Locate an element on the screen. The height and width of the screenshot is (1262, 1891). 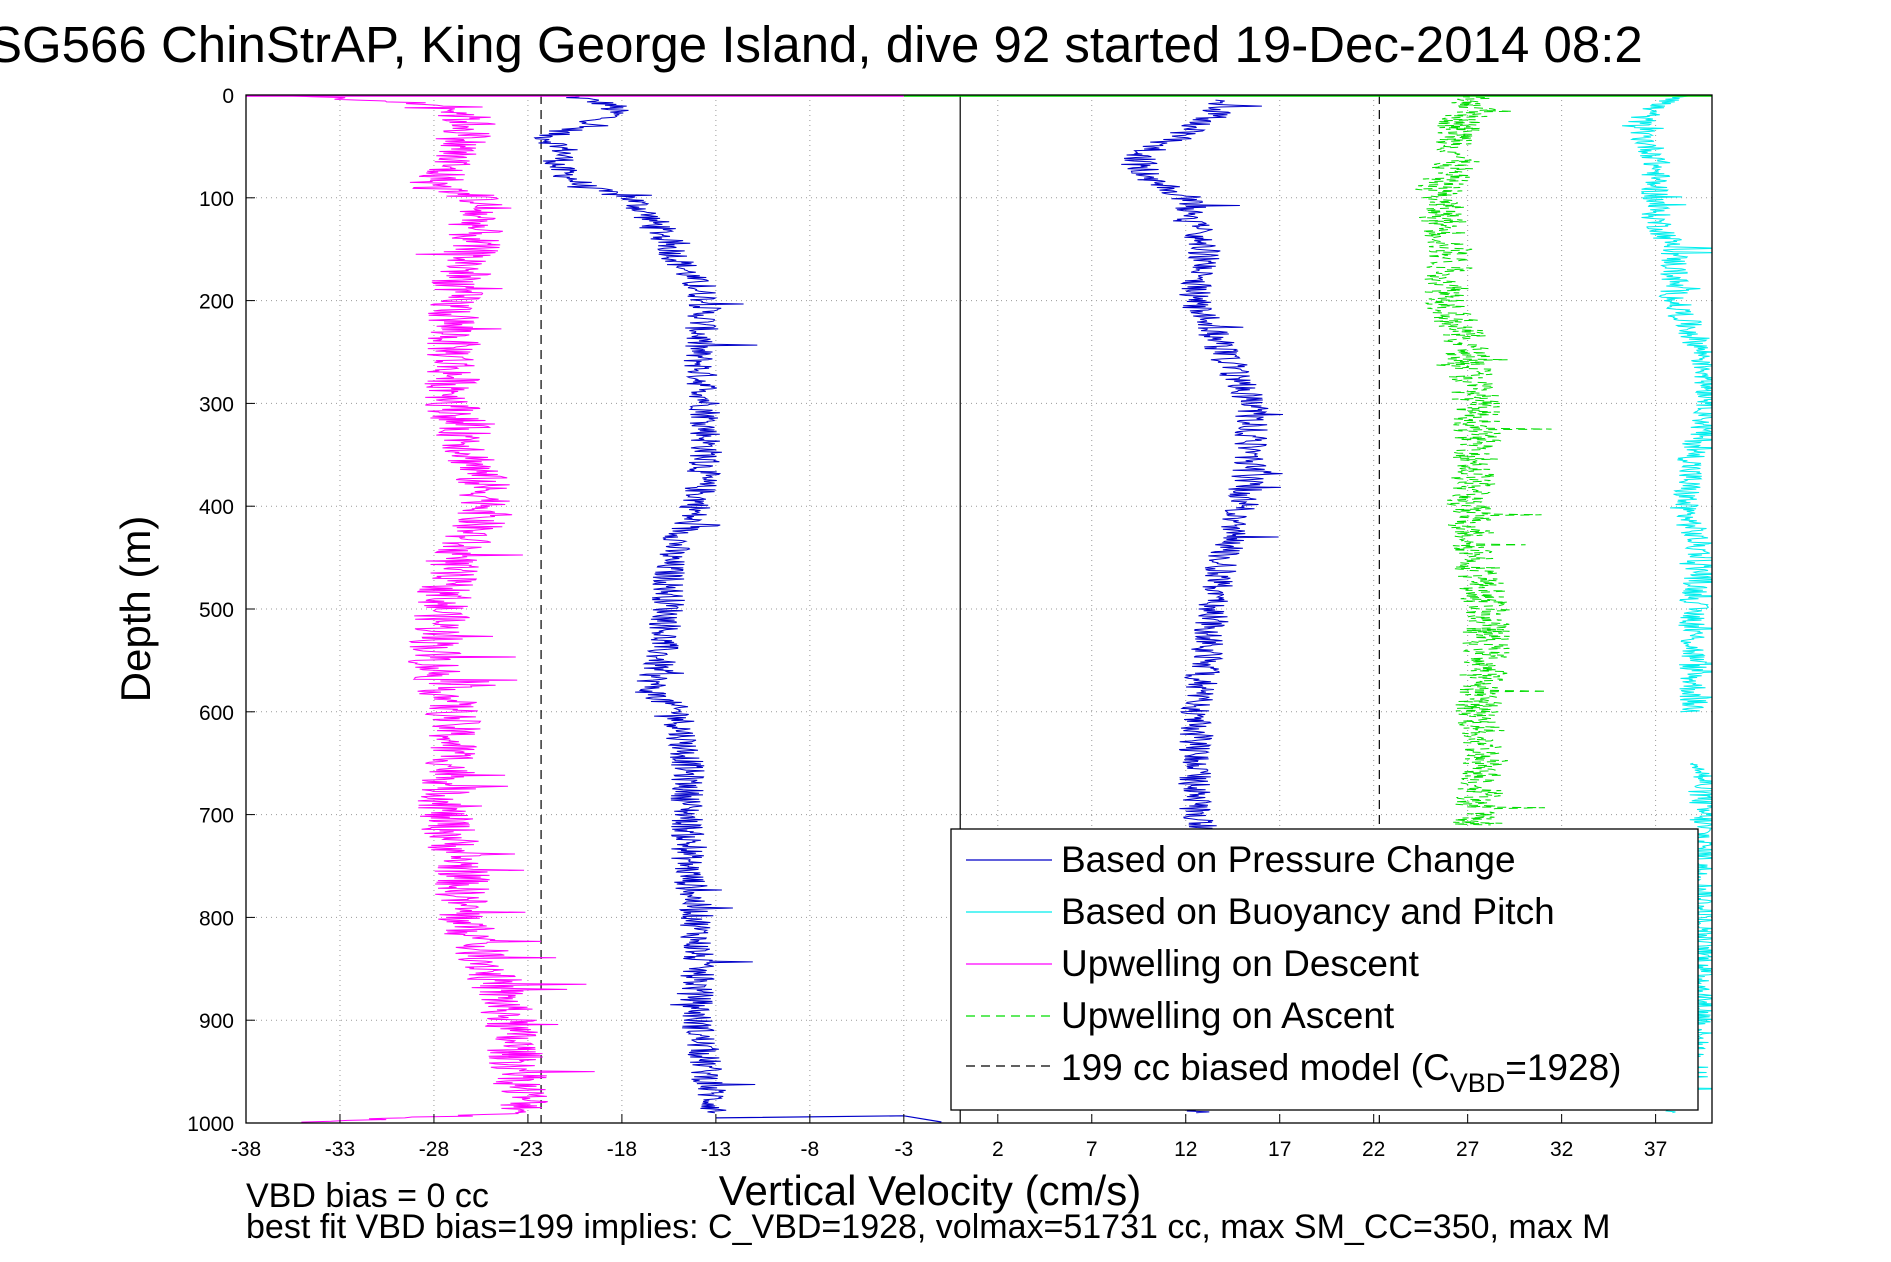
x-tick-label: -33 is located at coordinates (340, 1149).